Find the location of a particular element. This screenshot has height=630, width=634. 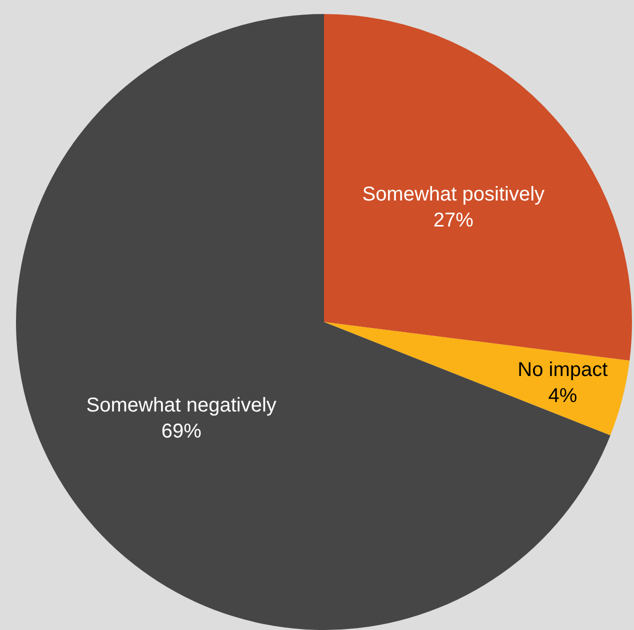

slice-label: Somewhat positively is located at coordinates (453, 194).